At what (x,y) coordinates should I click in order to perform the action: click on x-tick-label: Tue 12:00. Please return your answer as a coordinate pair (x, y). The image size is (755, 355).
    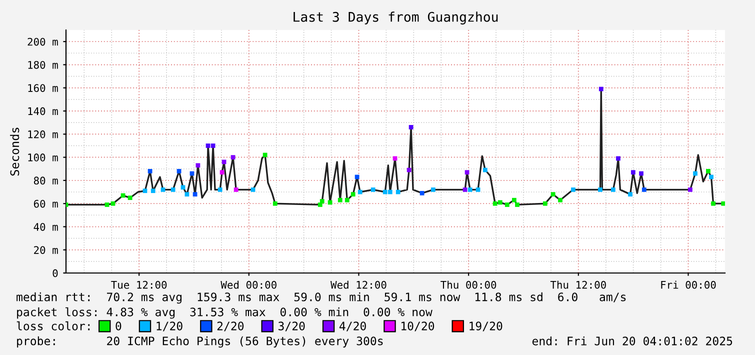
    Looking at the image, I should click on (139, 284).